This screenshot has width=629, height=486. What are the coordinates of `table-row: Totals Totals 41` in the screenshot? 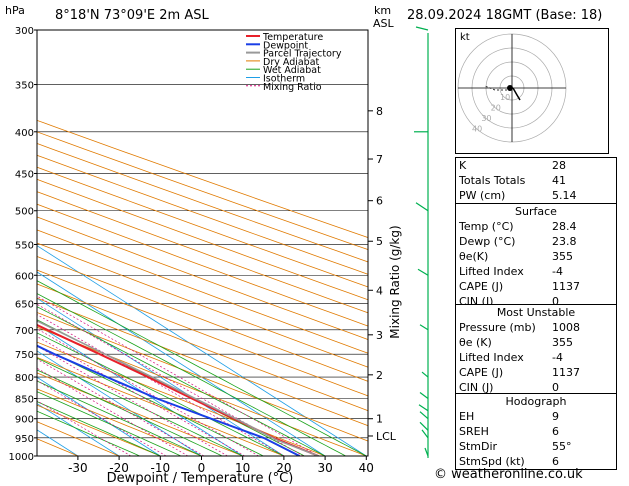 It's located at (536, 180).